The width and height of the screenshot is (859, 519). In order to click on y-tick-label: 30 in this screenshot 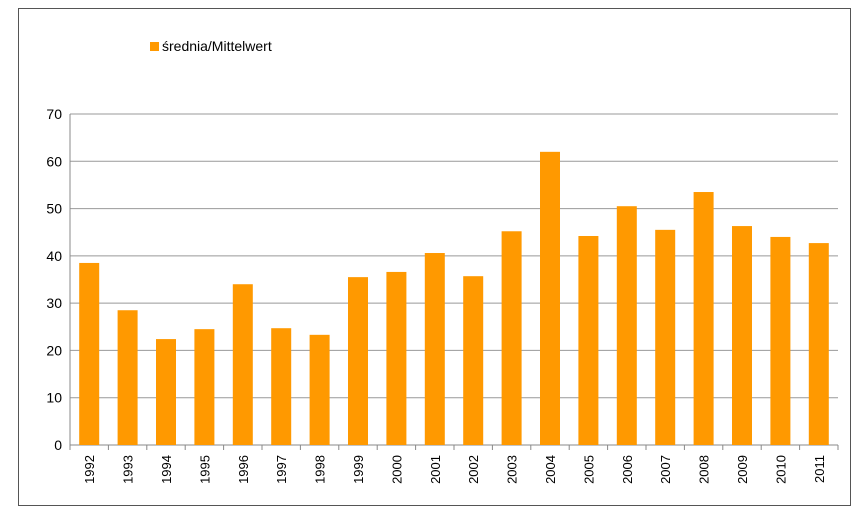, I will do `click(54, 303)`.